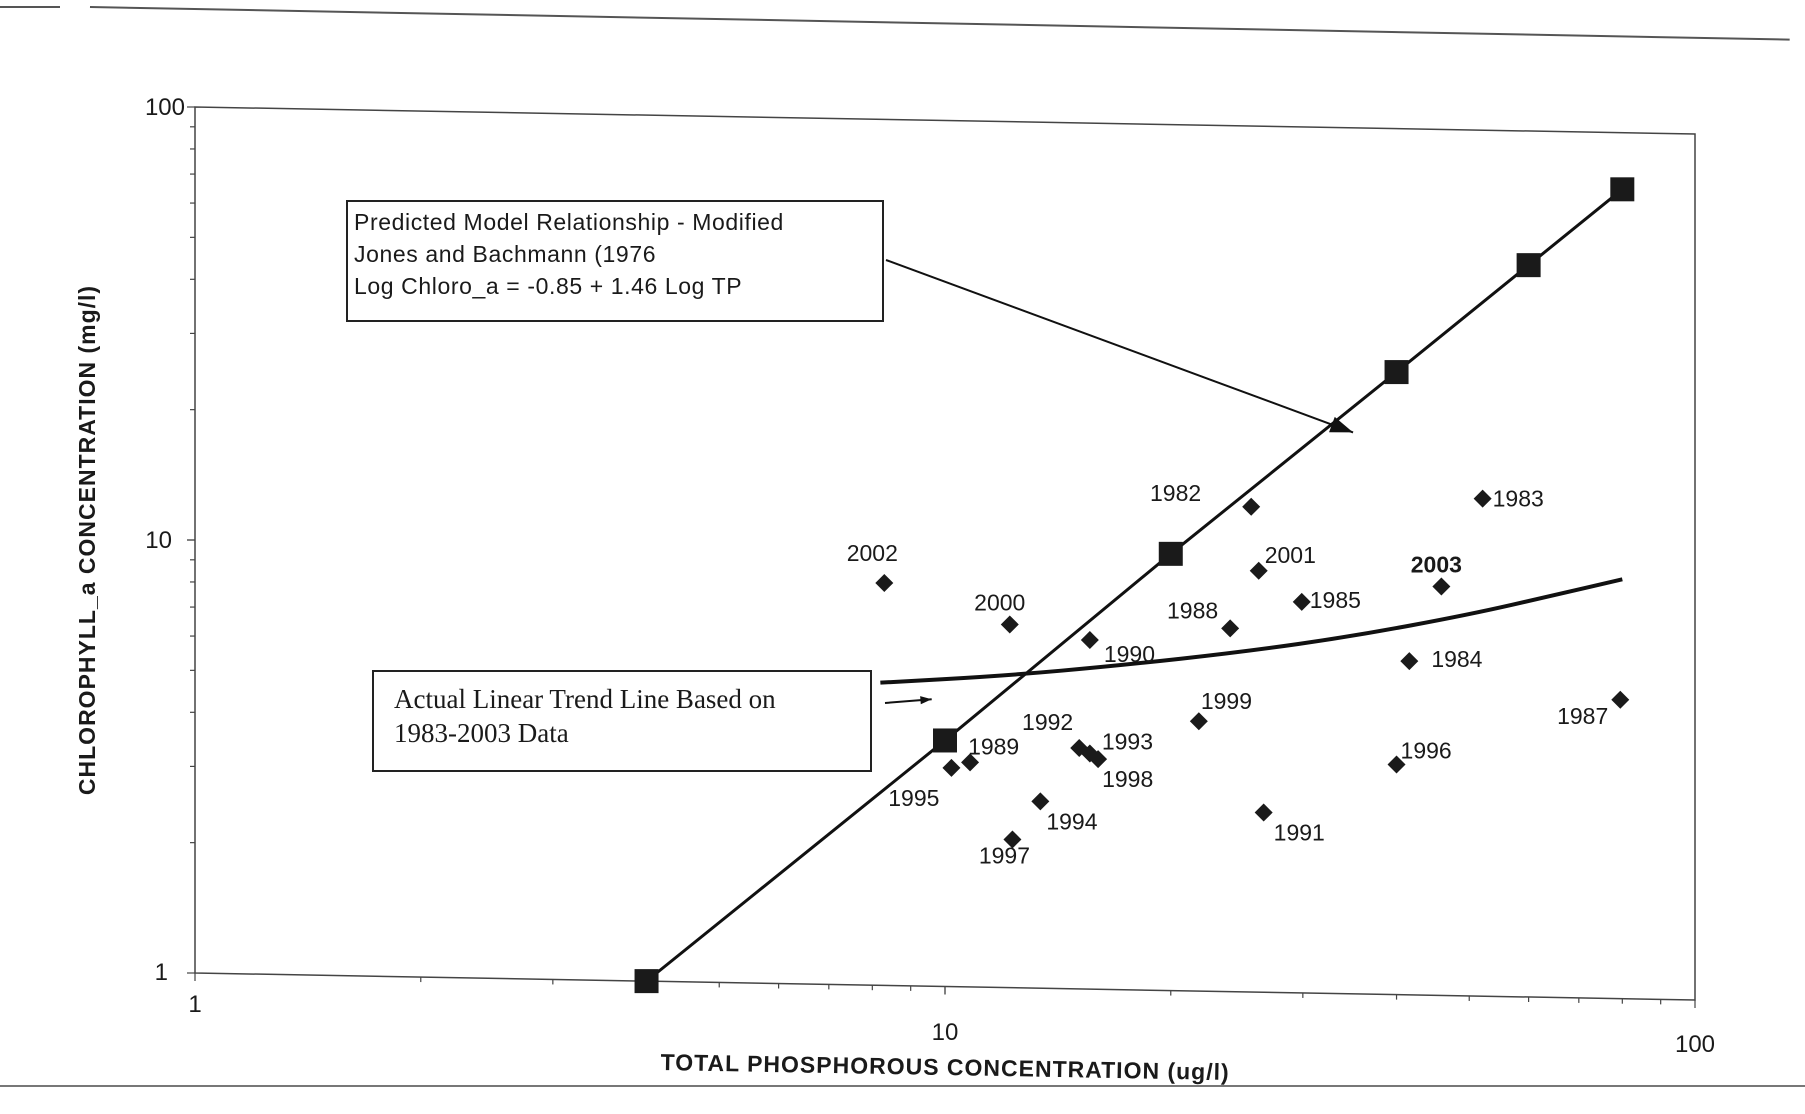 This screenshot has width=1805, height=1114. What do you see at coordinates (1098, 759) in the screenshot?
I see `data-point-1998` at bounding box center [1098, 759].